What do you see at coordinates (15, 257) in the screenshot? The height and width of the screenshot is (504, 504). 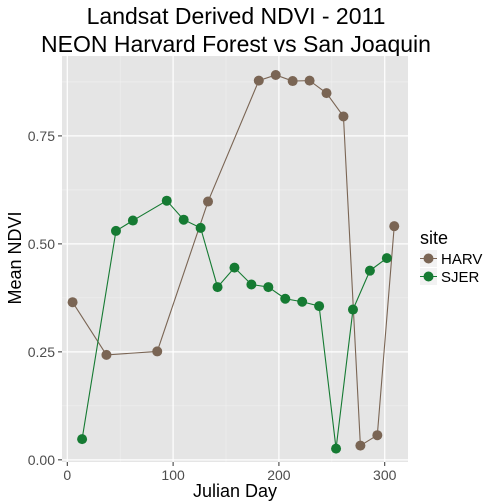 I see `y-axis-title: Mean NDVI` at bounding box center [15, 257].